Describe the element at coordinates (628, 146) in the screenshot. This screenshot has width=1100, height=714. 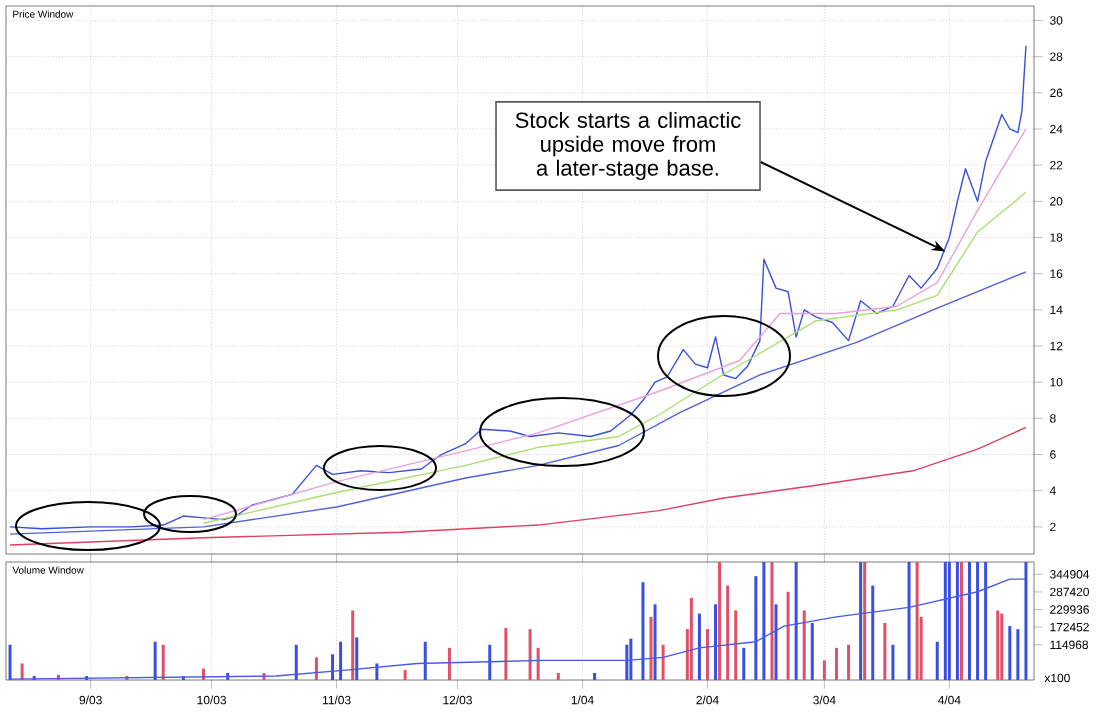
I see `annotation: Stock starts a climactic upside move from a later-stage base.` at that location.